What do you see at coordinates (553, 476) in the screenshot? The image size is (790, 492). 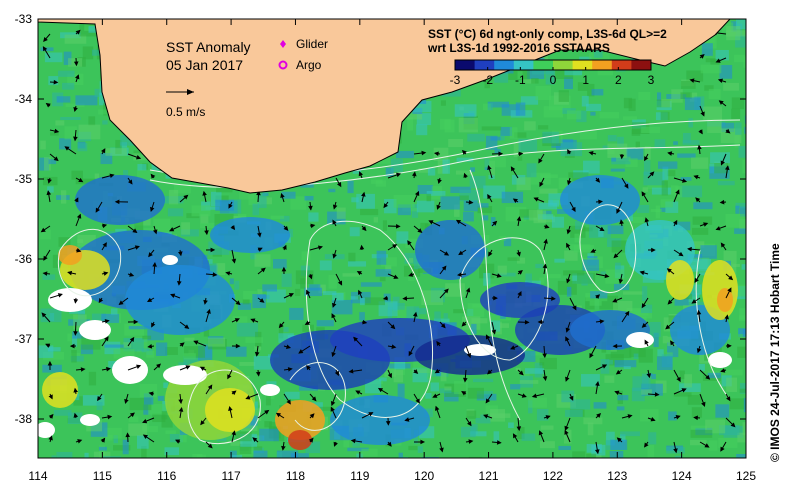 I see `x-tick-label: 122` at bounding box center [553, 476].